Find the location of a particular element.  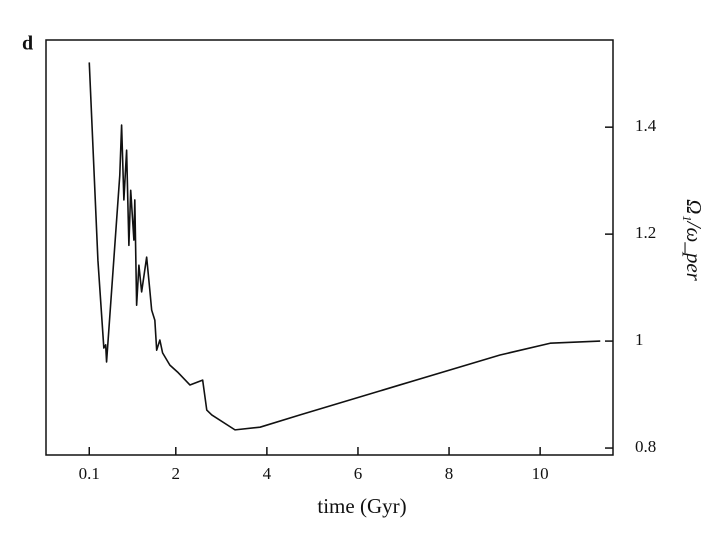

y-axis-label: Ω₁/ω_per is located at coordinates (694, 240).